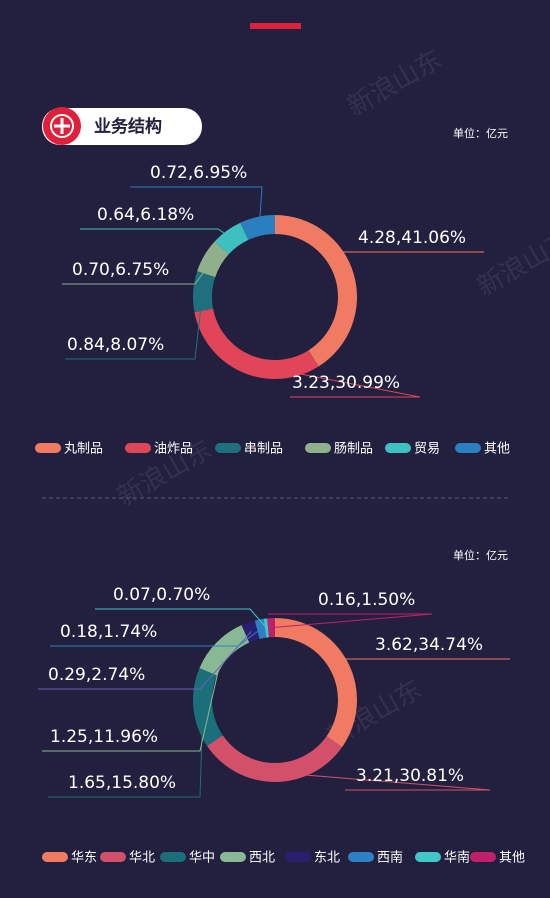  I want to click on data-label: 0.07,0.70%, so click(161, 595).